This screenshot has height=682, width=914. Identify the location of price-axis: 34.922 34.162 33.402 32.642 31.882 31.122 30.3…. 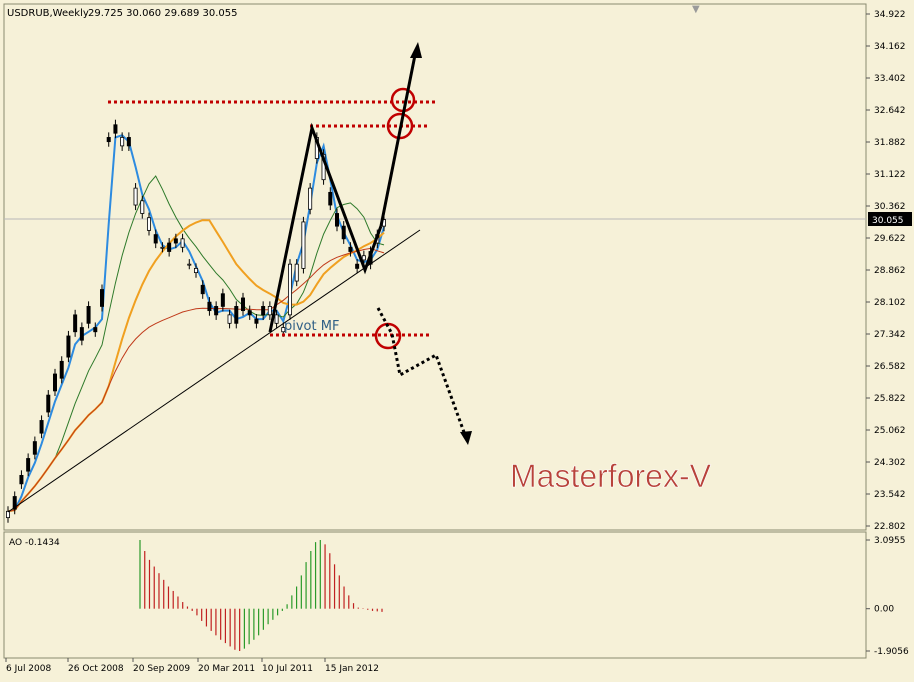
(886, 271).